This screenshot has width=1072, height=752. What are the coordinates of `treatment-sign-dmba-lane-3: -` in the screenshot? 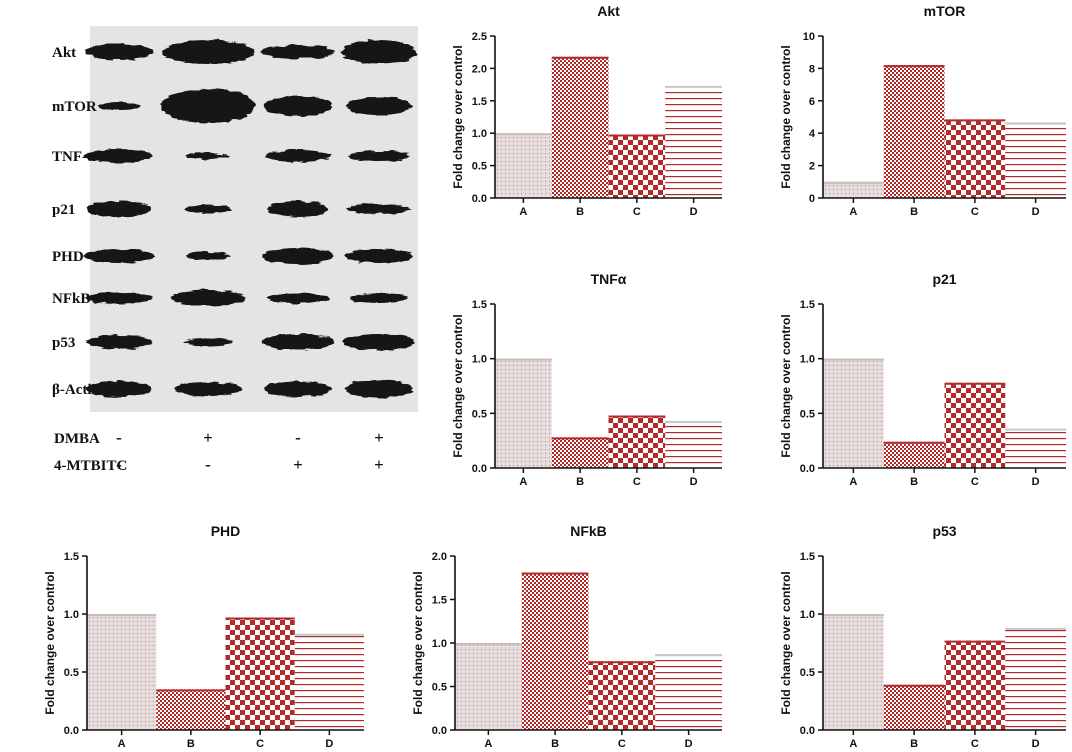 It's located at (298, 437).